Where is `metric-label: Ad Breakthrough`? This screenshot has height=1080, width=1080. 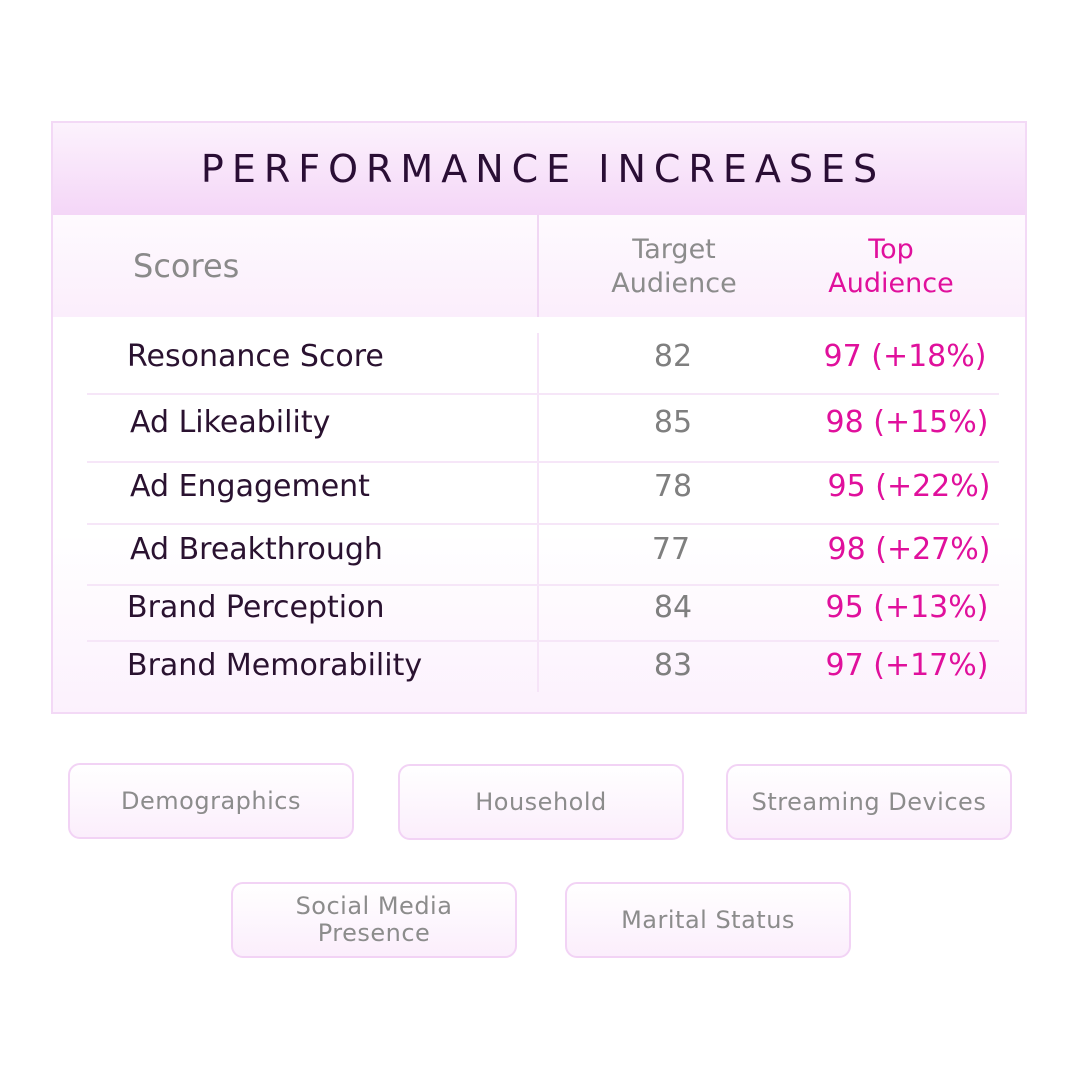 metric-label: Ad Breakthrough is located at coordinates (256, 549).